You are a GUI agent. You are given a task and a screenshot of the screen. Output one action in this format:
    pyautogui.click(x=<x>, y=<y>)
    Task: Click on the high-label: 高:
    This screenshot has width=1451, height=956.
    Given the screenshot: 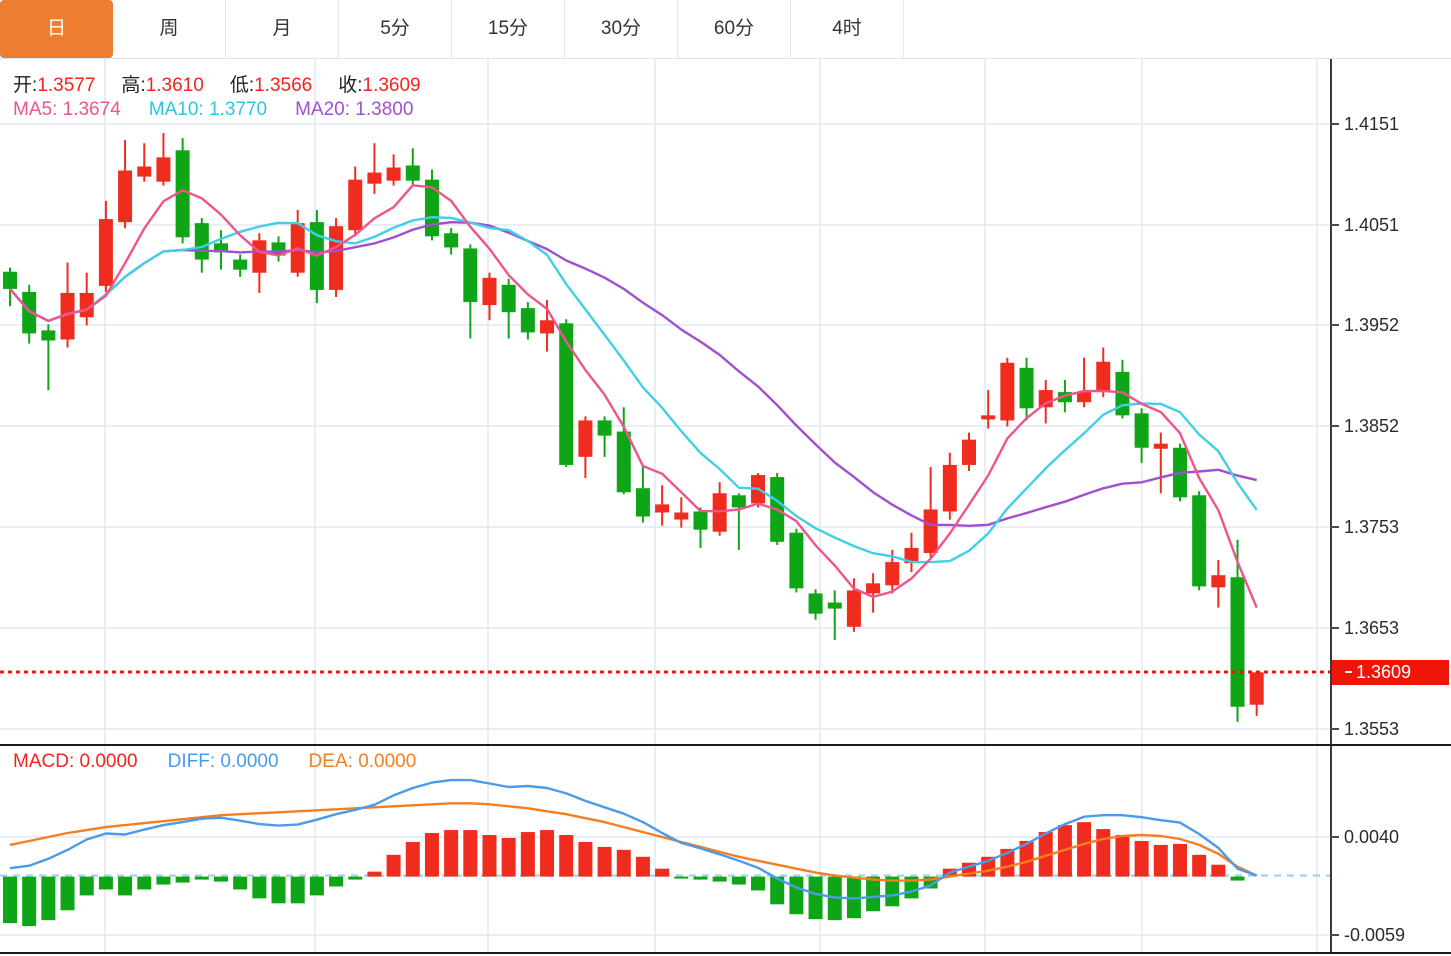 What is the action you would take?
    pyautogui.click(x=133, y=85)
    